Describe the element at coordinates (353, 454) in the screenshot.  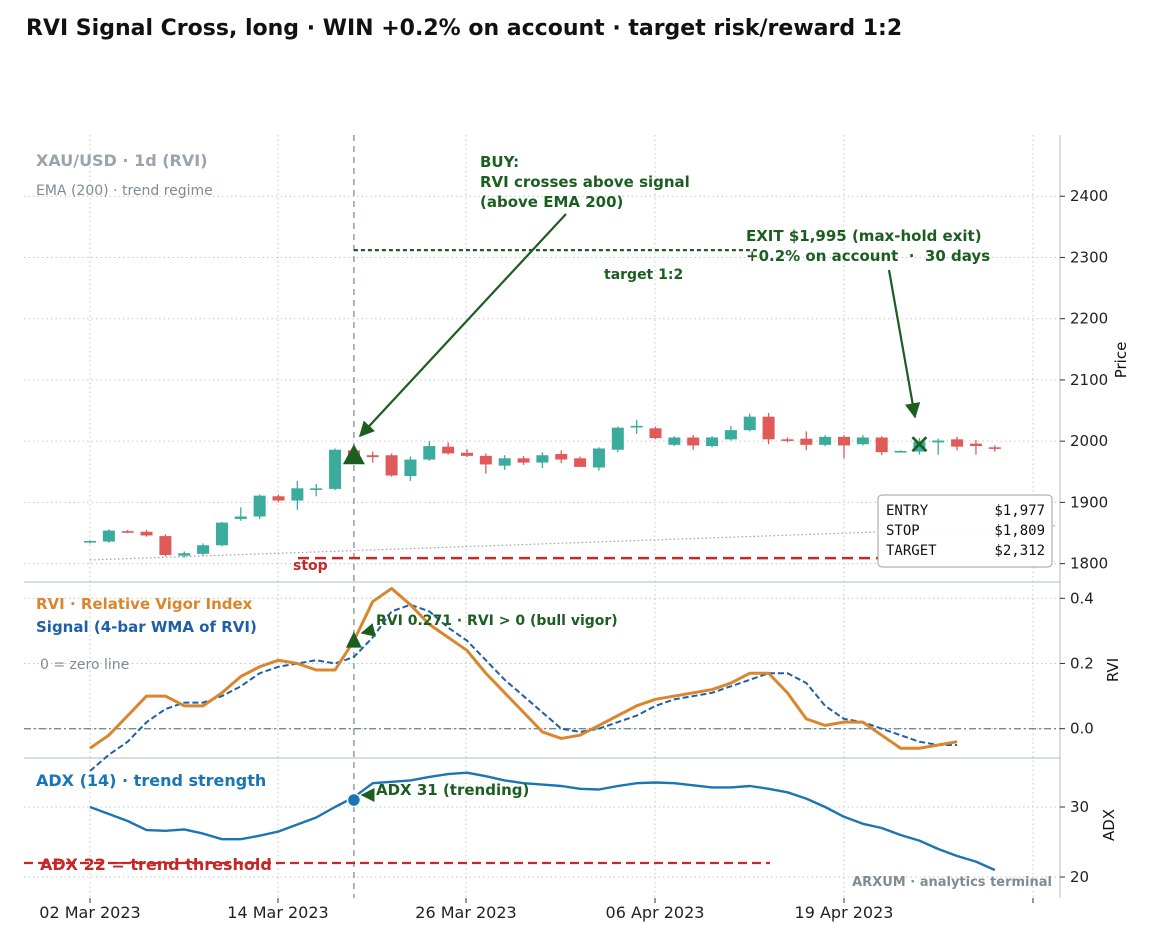
I see `entry-marker` at that location.